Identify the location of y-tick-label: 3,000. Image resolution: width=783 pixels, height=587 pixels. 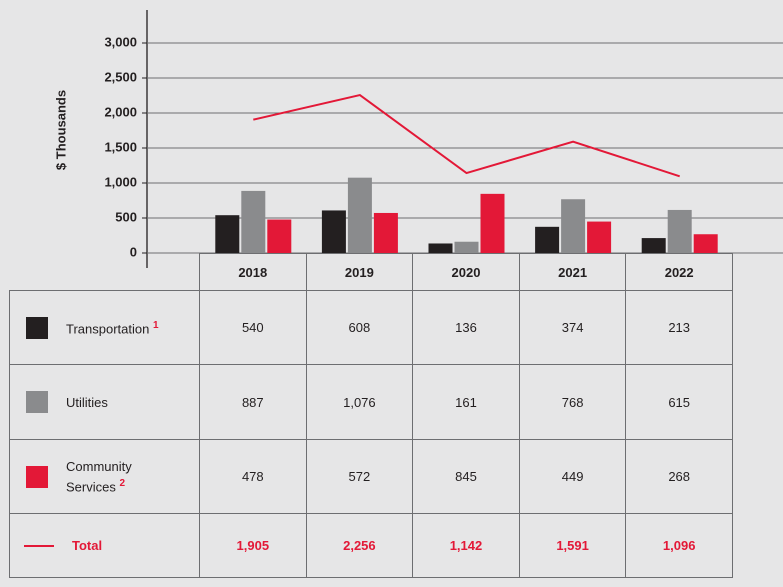
(120, 41).